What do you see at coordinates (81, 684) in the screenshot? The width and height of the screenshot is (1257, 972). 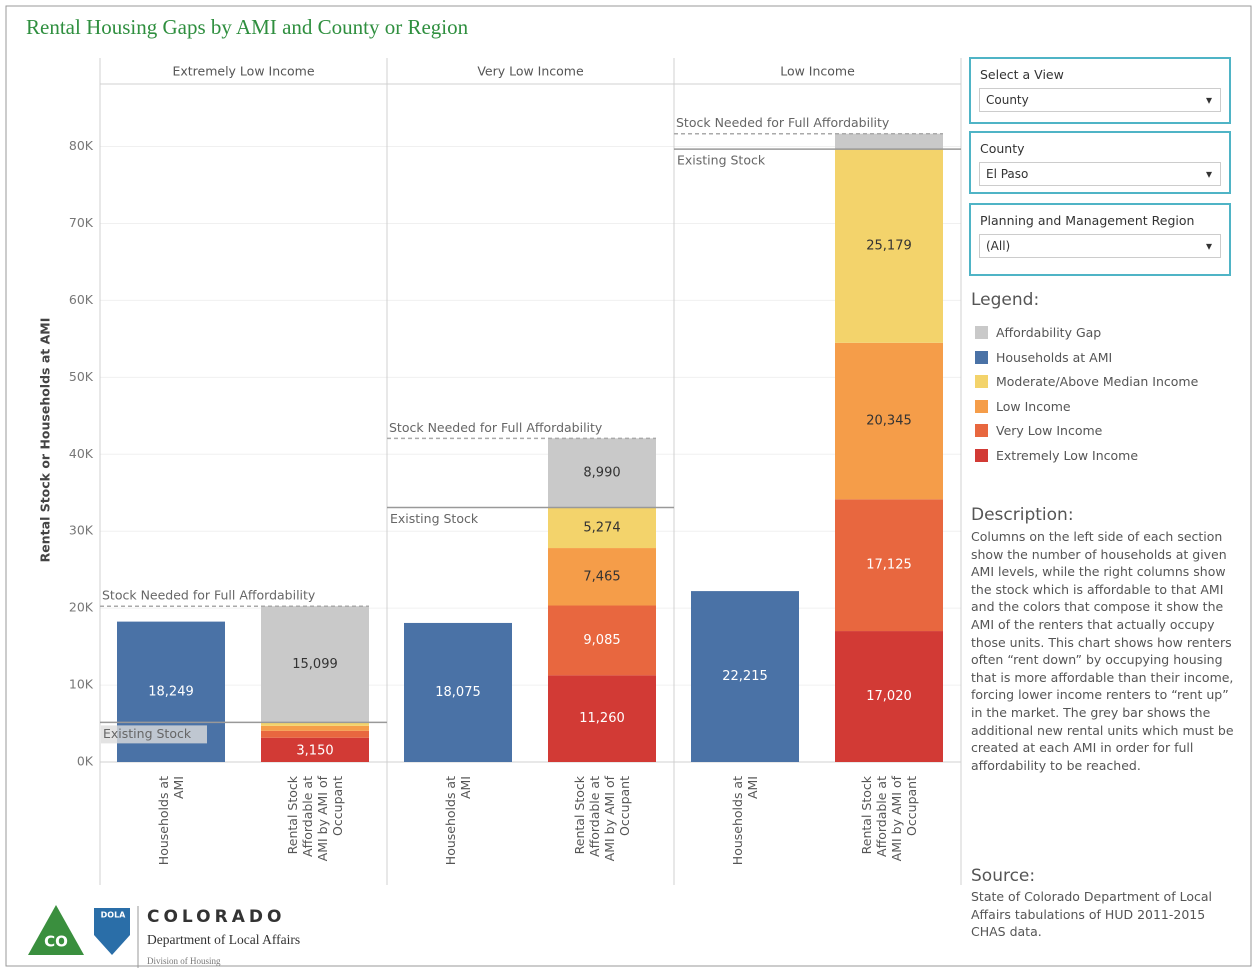 I see `y-tick-label: 10K` at bounding box center [81, 684].